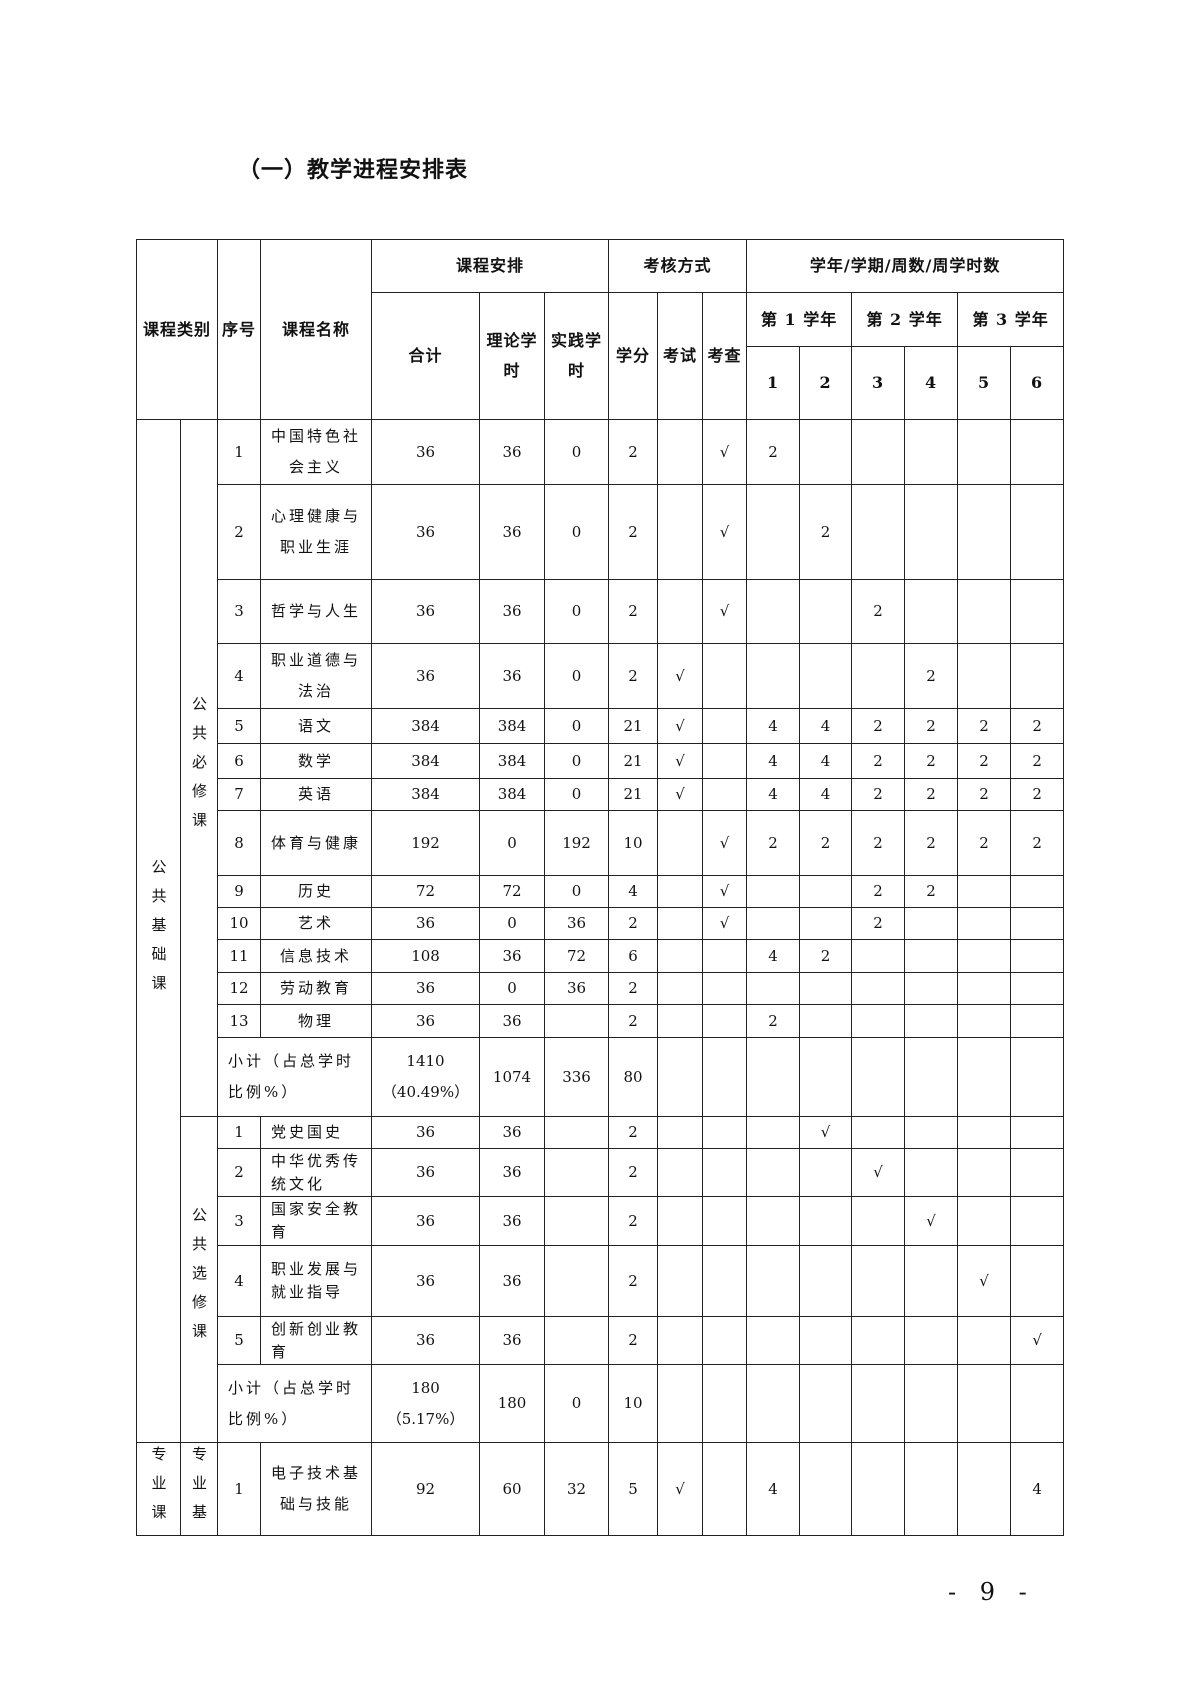  I want to click on subtotal-theory: 1074, so click(512, 1077).